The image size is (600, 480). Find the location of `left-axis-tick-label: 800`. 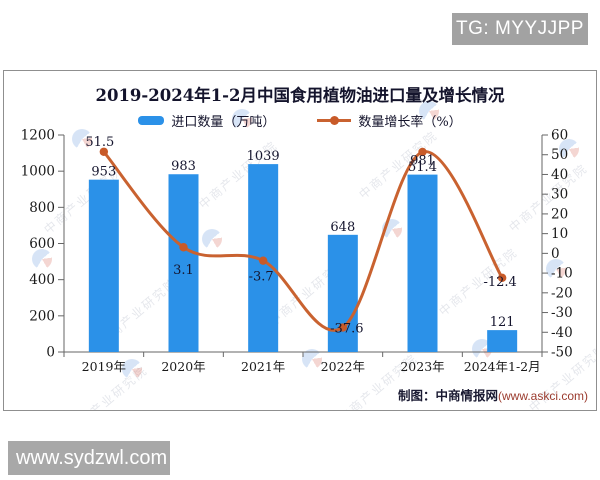

left-axis-tick-label: 800 is located at coordinates (42, 208).